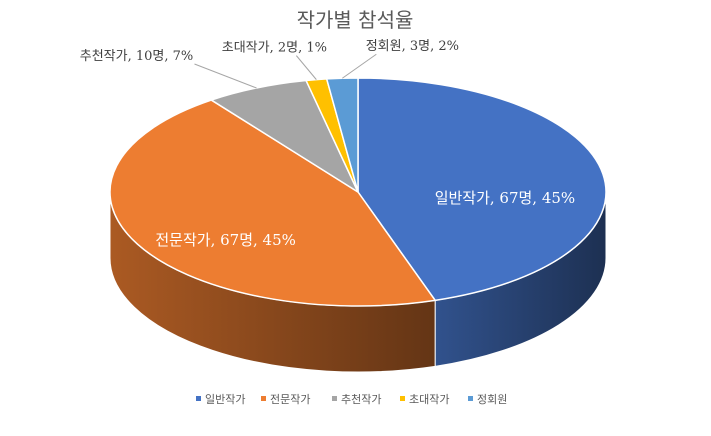 The height and width of the screenshot is (436, 711). I want to click on chart-title: 작가별 참석율, so click(355, 20).